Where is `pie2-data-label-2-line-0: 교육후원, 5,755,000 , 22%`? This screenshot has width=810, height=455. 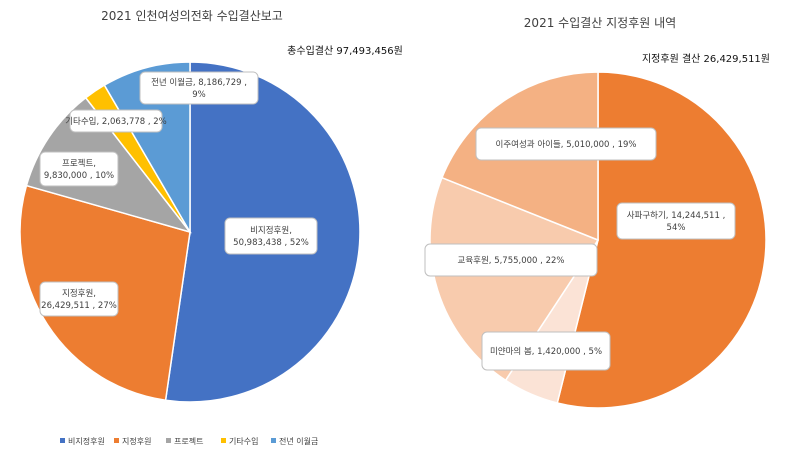 pie2-data-label-2-line-0: 교육후원, 5,755,000 , 22% is located at coordinates (511, 261).